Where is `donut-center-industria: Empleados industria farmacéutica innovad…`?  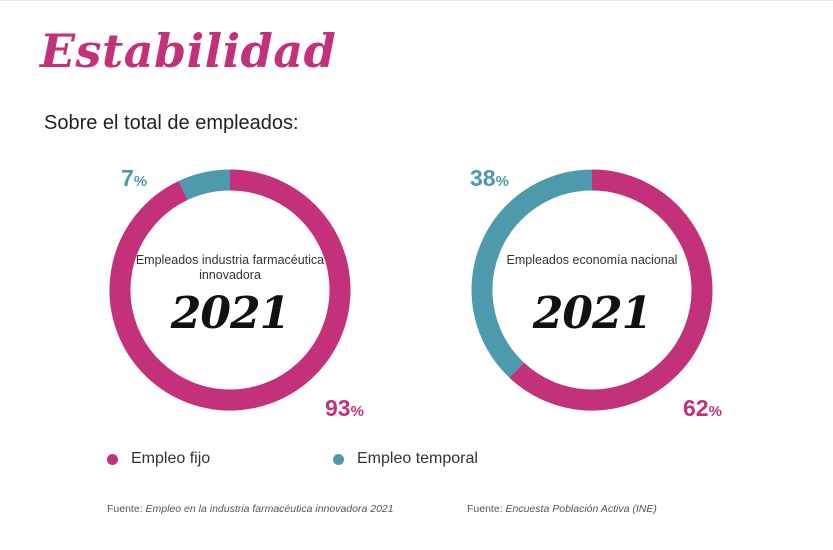
donut-center-industria: Empleados industria farmacéutica innovad… is located at coordinates (230, 290).